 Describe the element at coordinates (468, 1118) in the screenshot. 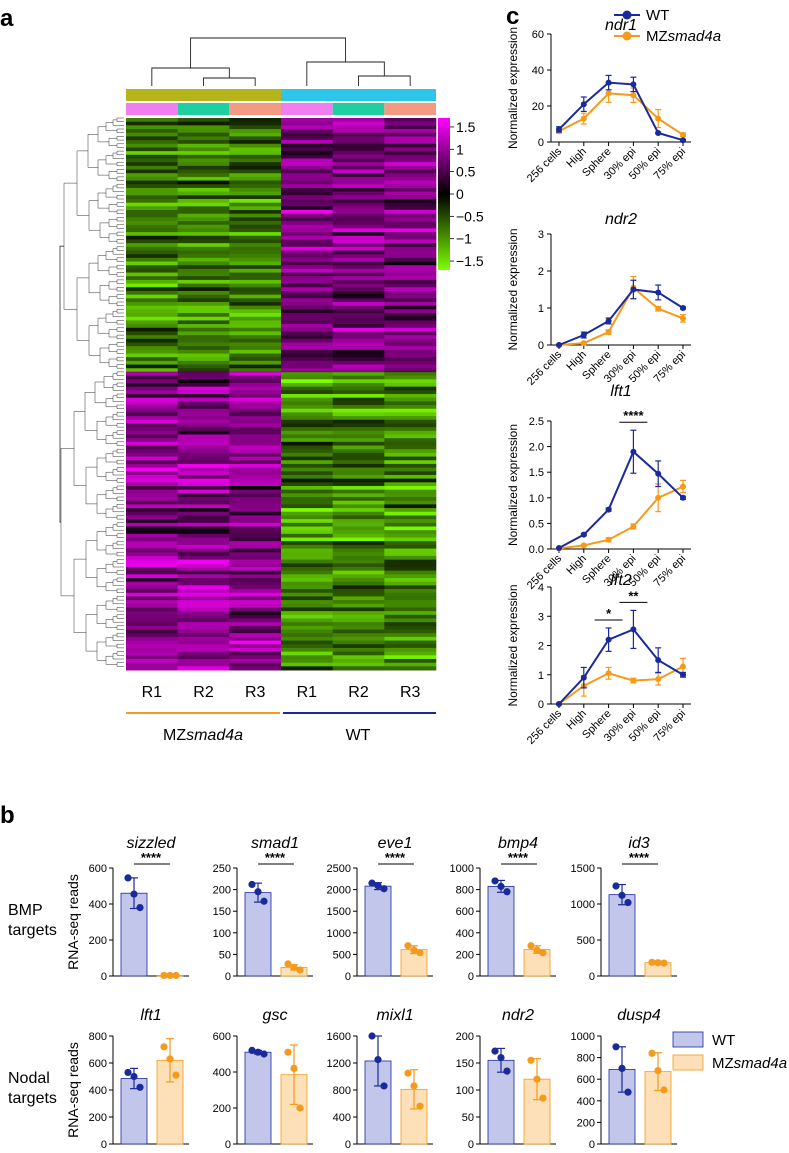

I see `y-tick-label: 50` at that location.